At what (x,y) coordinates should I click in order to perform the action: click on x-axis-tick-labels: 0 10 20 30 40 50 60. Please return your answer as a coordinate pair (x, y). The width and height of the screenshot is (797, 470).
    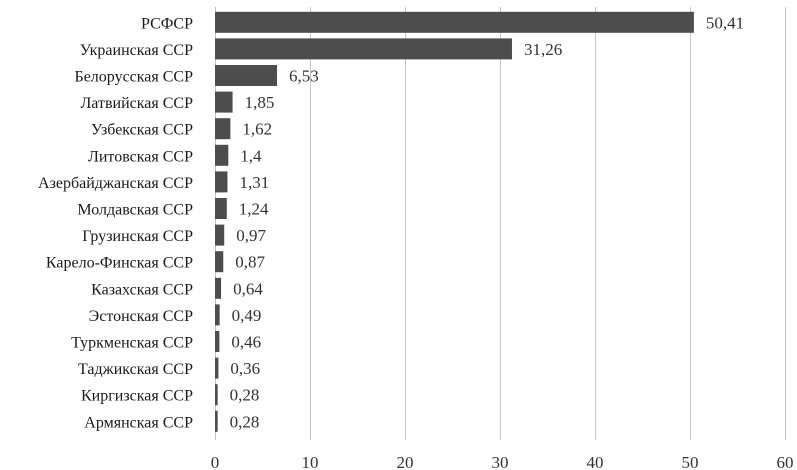
    Looking at the image, I should click on (502, 461).